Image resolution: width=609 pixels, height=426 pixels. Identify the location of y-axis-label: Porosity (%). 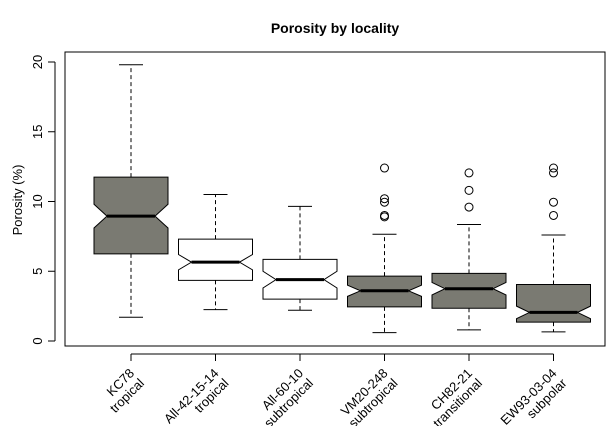
(17, 200).